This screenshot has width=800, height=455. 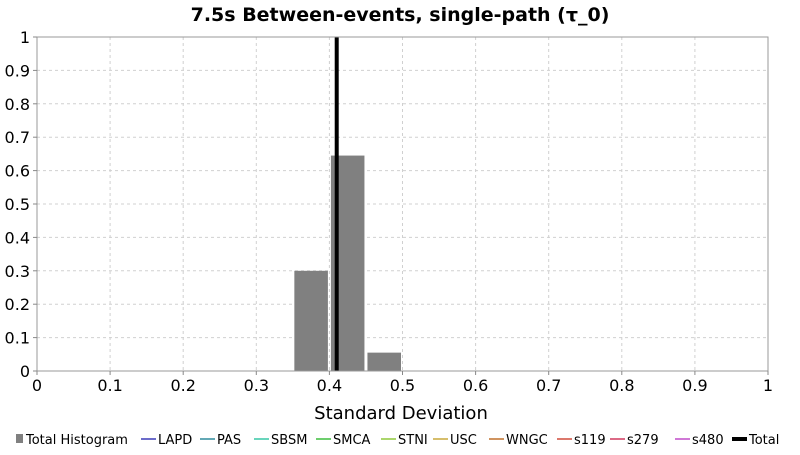 What do you see at coordinates (109, 385) in the screenshot?
I see `x-tick-label: 0.1` at bounding box center [109, 385].